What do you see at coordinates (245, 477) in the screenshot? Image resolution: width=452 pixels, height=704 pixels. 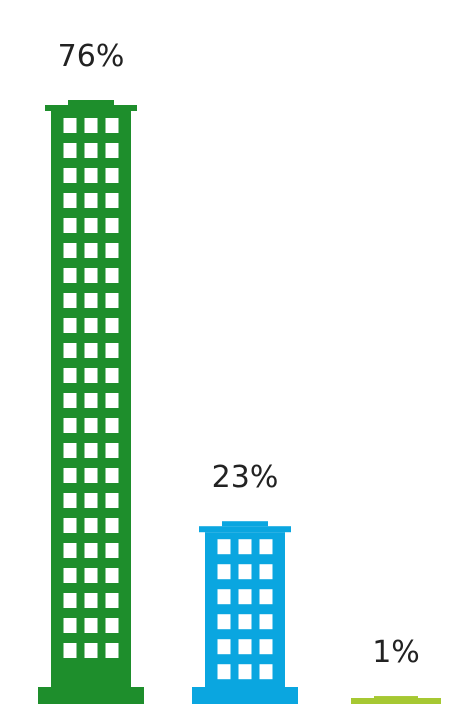 I see `data-label: 23%` at bounding box center [245, 477].